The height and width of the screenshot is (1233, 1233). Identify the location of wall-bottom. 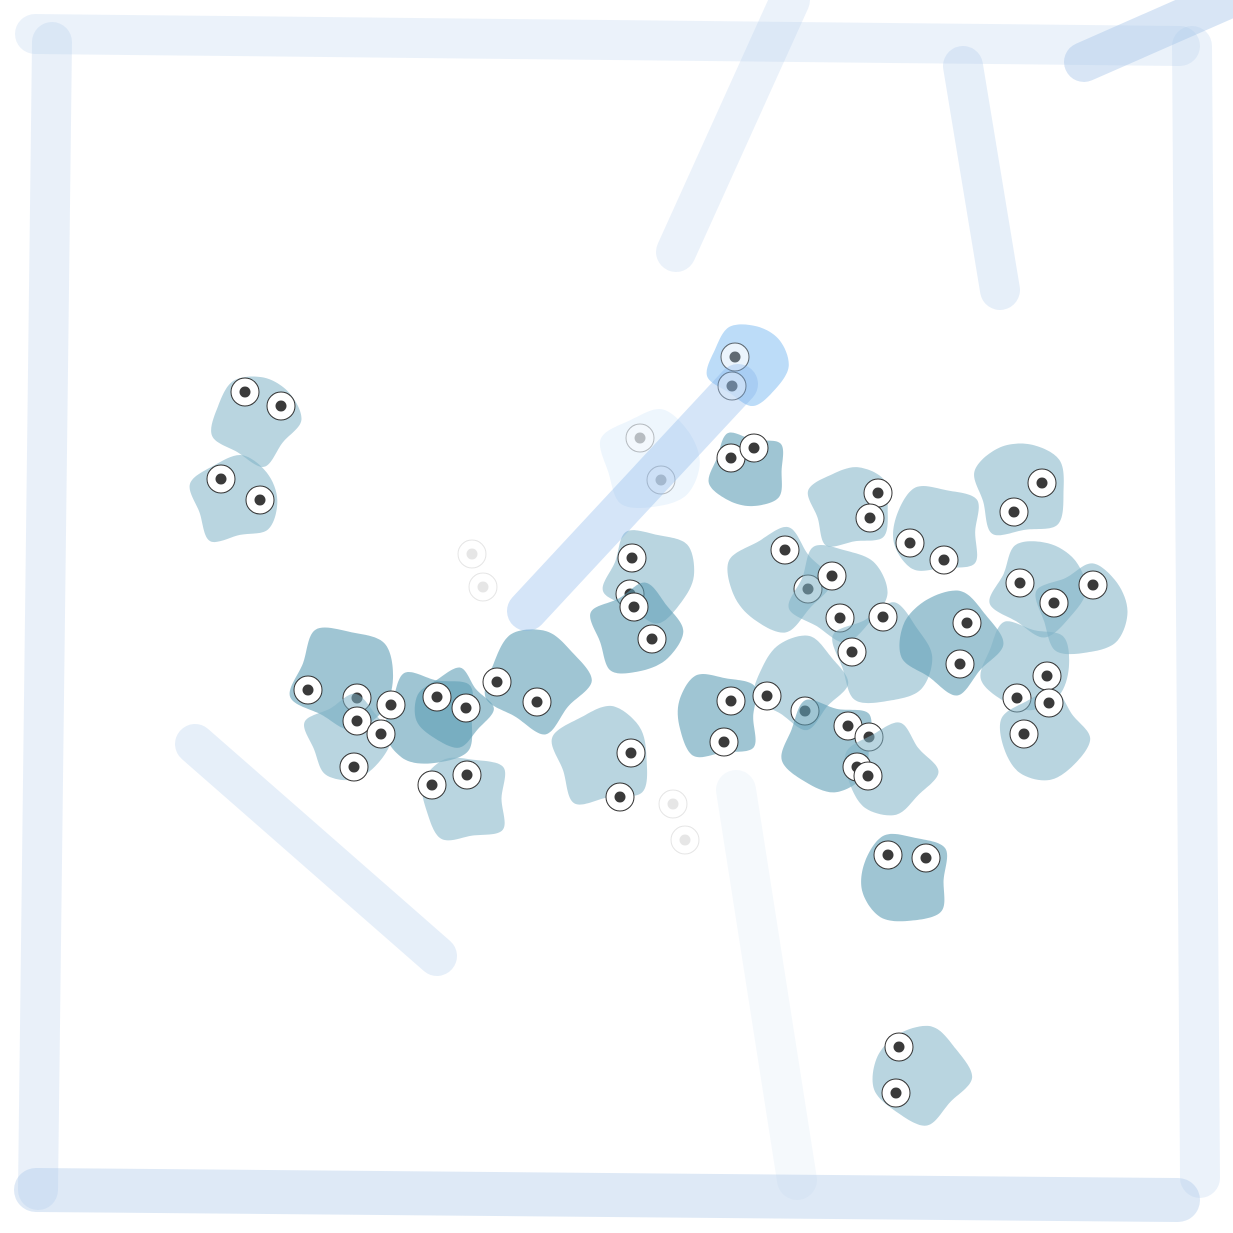
(607, 1195).